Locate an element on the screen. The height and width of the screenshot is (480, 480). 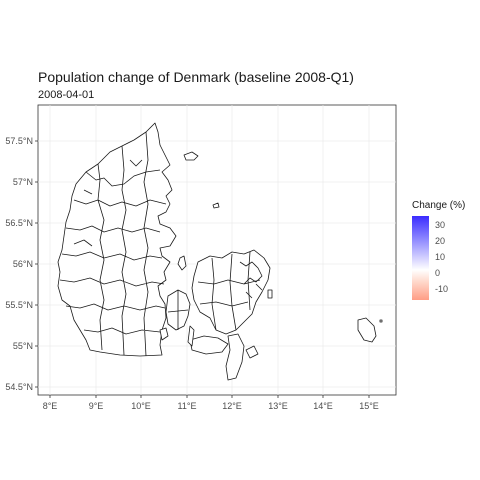
anholt-island is located at coordinates (216, 205).